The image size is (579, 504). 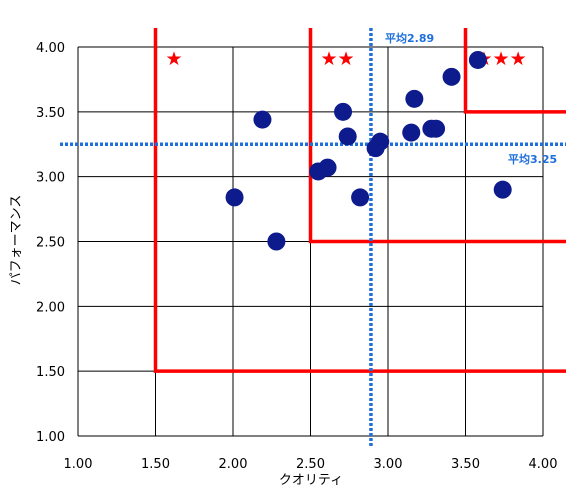 What do you see at coordinates (310, 464) in the screenshot?
I see `x-tick-label: 2.50` at bounding box center [310, 464].